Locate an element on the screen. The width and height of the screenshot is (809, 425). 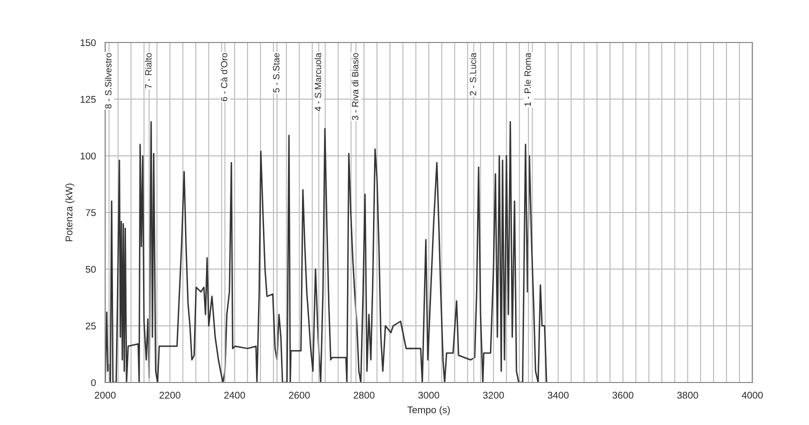
y-tick-label: 100 is located at coordinates (88, 156).